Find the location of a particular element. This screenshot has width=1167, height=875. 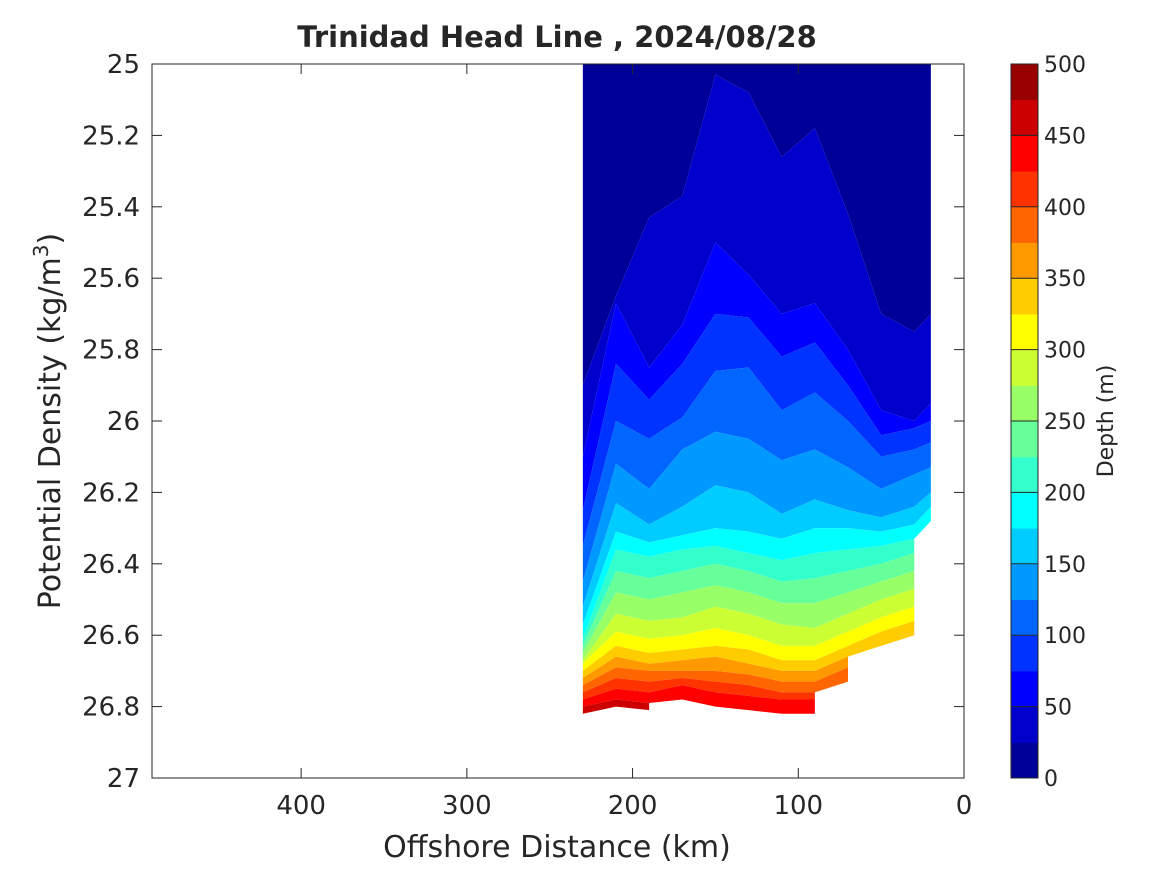

y-tick-label: 27 is located at coordinates (123, 779).